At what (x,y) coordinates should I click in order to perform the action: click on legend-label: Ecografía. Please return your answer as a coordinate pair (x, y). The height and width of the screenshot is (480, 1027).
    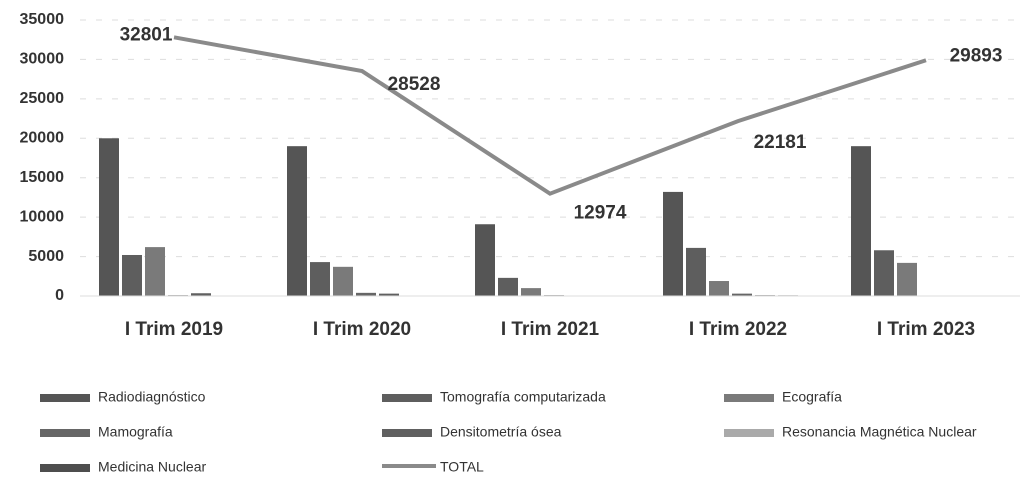
    Looking at the image, I should click on (812, 397).